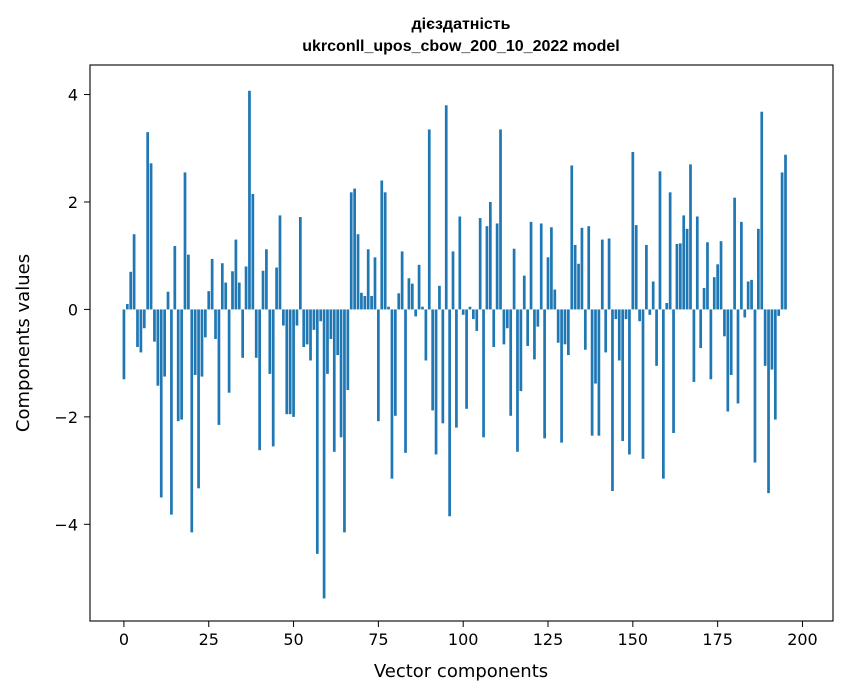 The image size is (847, 696). Describe the element at coordinates (124, 639) in the screenshot. I see `x-tick-label: 0` at that location.